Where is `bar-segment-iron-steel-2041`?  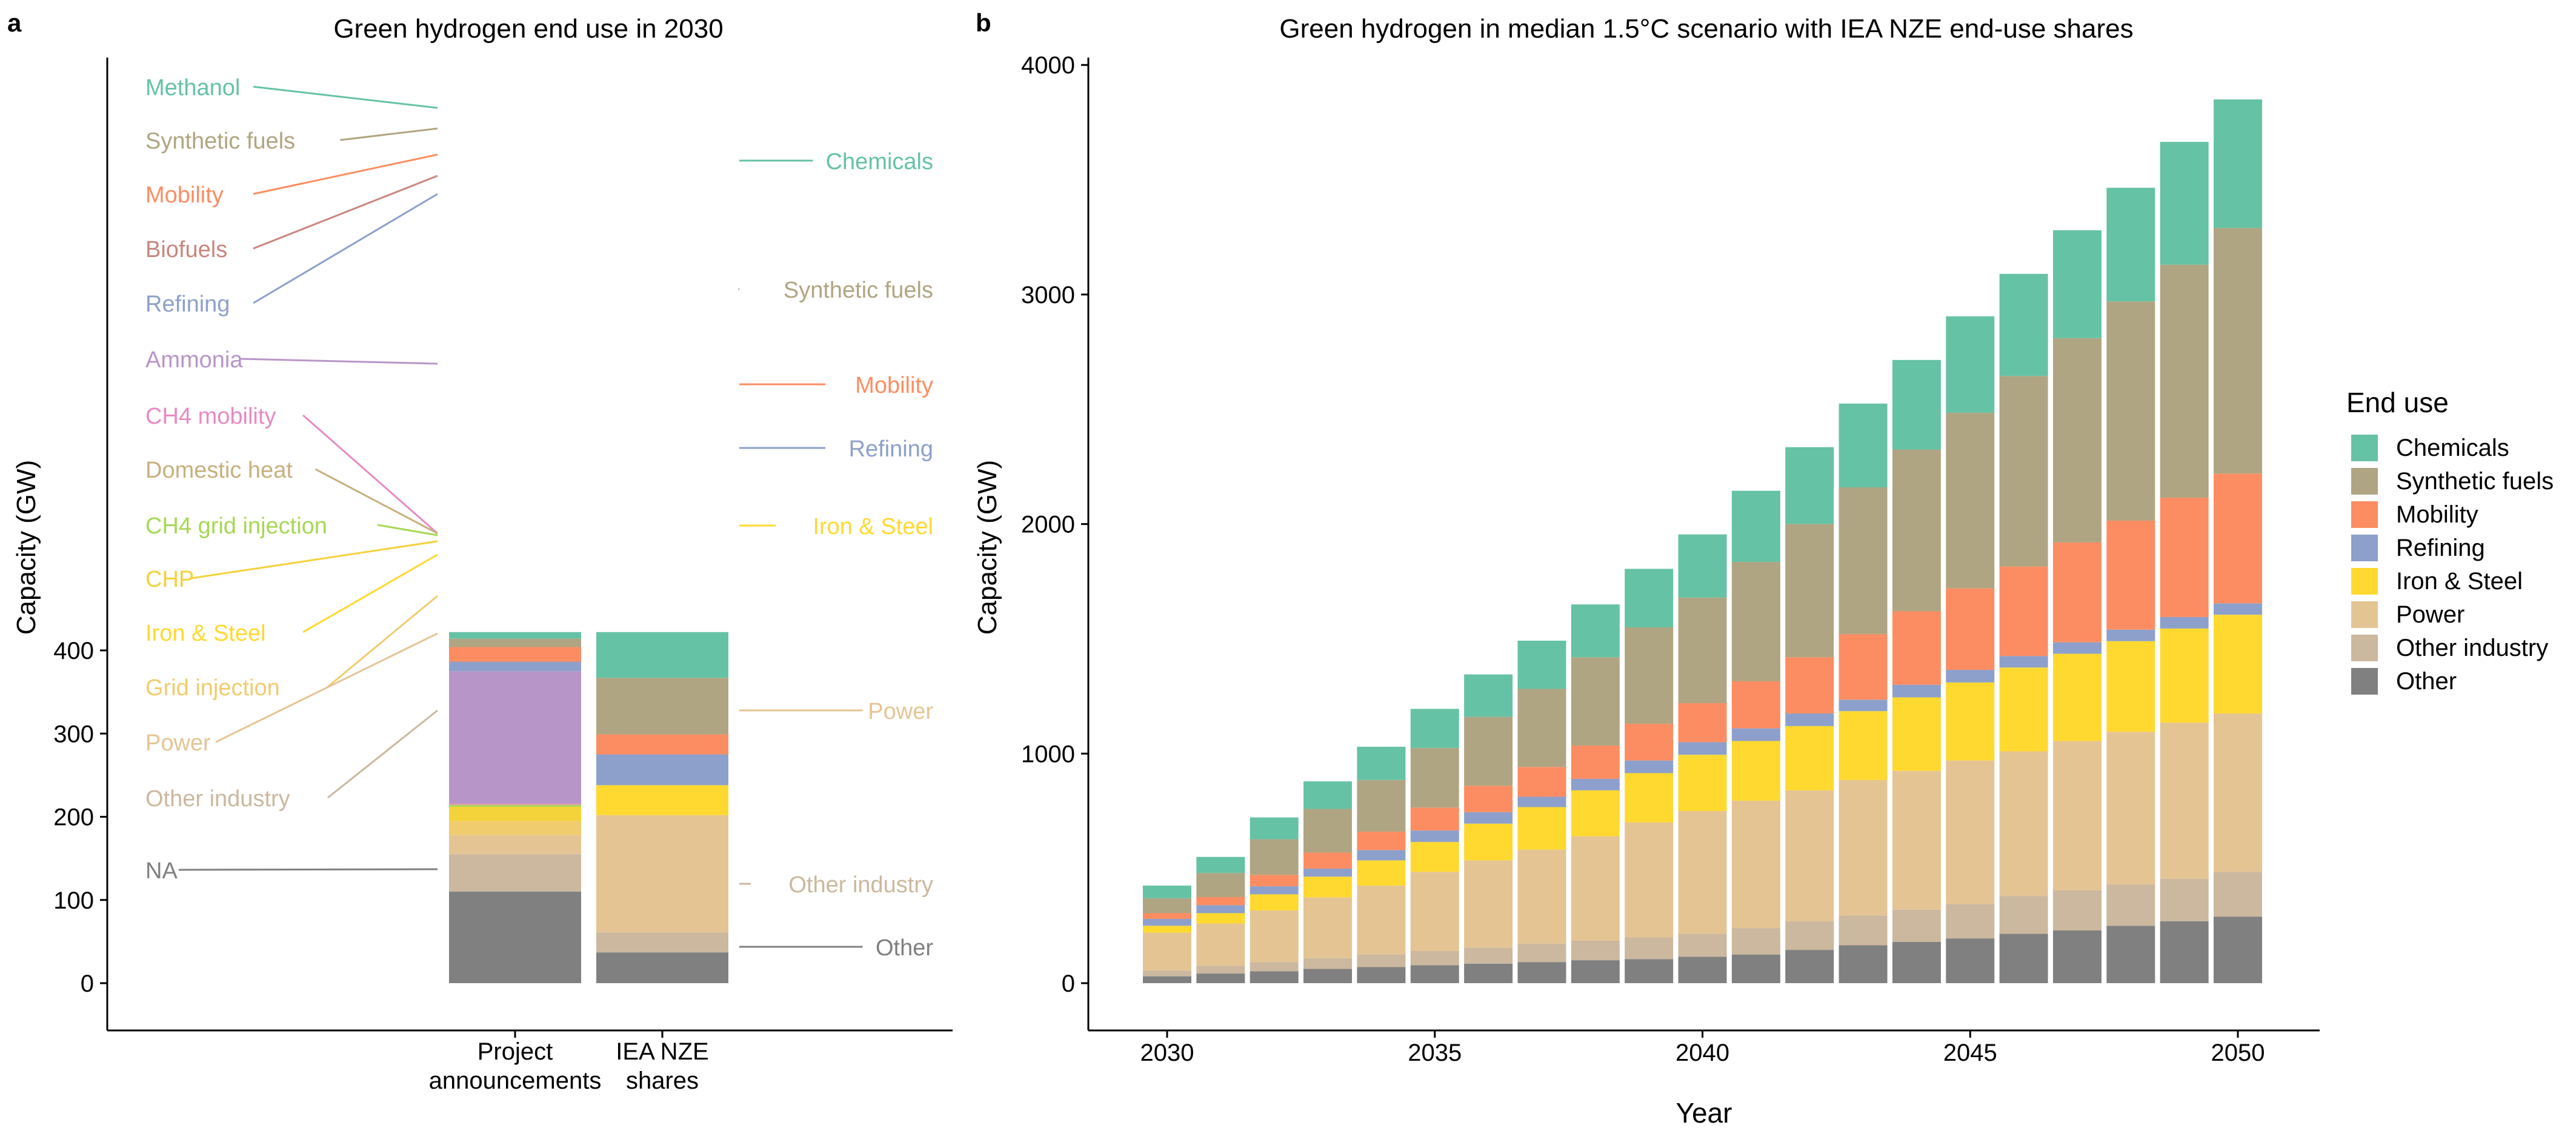 bar-segment-iron-steel-2041 is located at coordinates (1755, 771).